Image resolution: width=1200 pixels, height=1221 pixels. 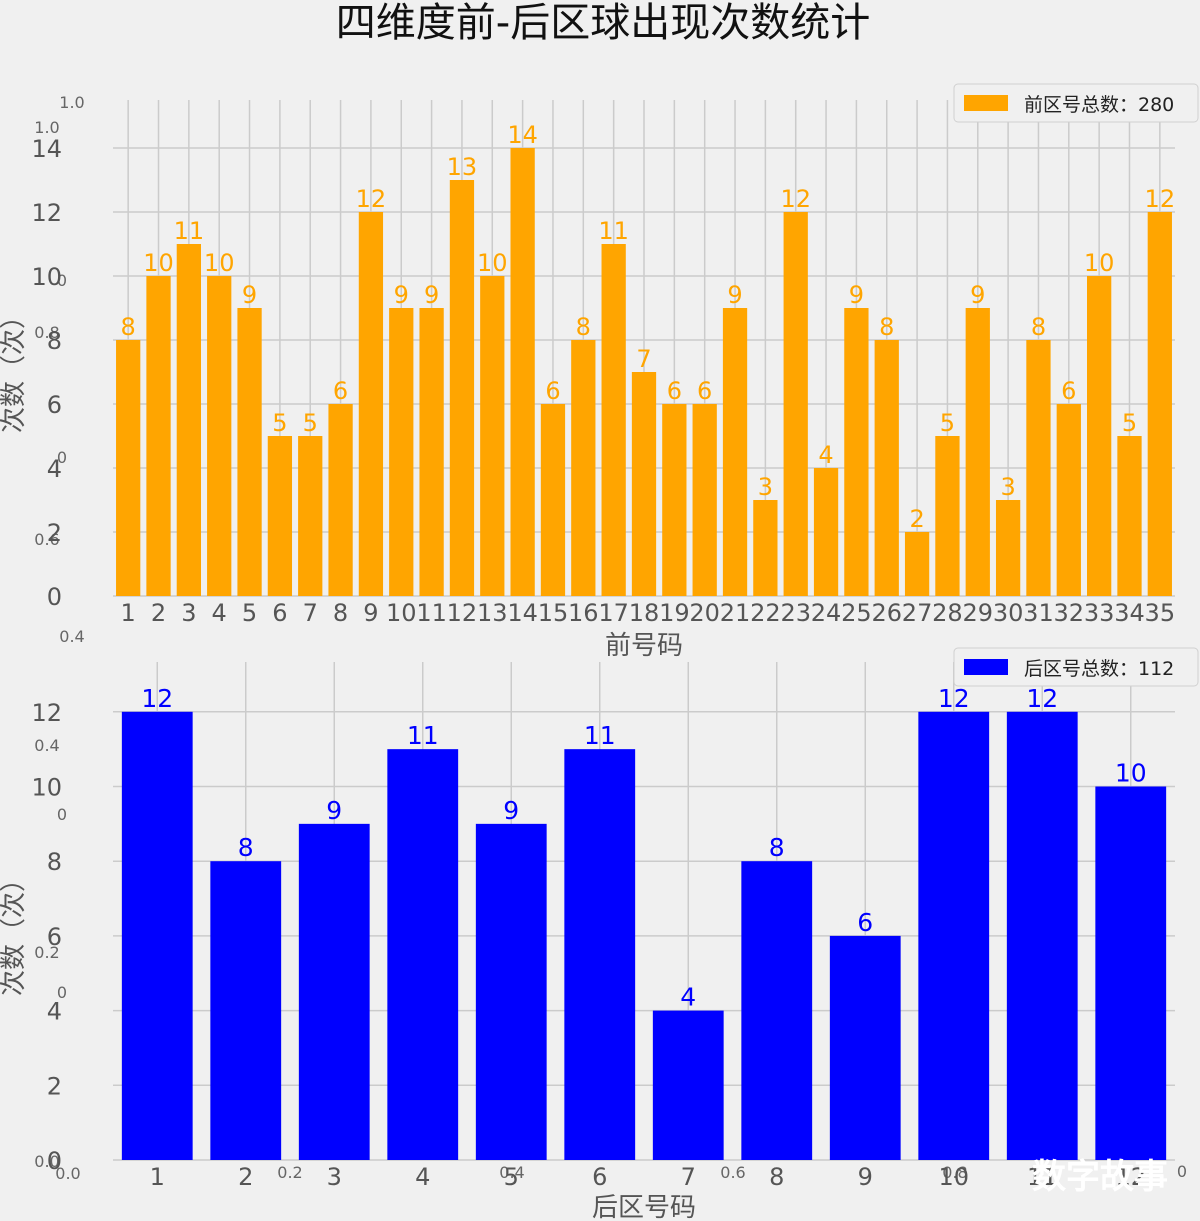 I want to click on x-tick-label: 13, so click(x=492, y=613).